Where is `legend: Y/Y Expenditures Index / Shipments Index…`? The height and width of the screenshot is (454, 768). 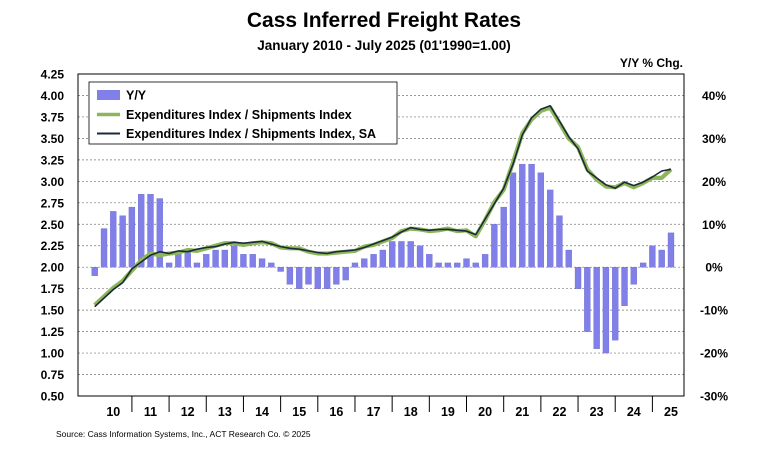
legend: Y/Y Expenditures Index / Shipments Index… is located at coordinates (243, 113).